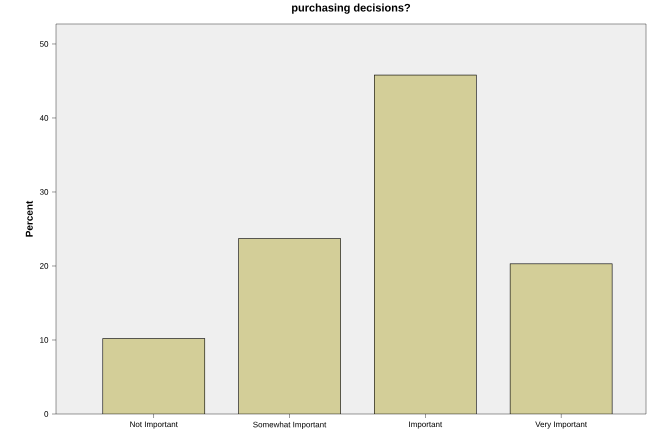  What do you see at coordinates (351, 9) in the screenshot?
I see `chart-title: purchasing decisions?` at bounding box center [351, 9].